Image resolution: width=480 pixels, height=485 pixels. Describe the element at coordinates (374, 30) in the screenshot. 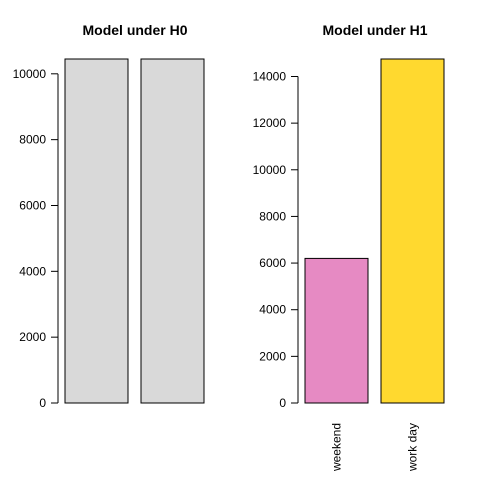

I see `chart-title: Model under H1` at that location.